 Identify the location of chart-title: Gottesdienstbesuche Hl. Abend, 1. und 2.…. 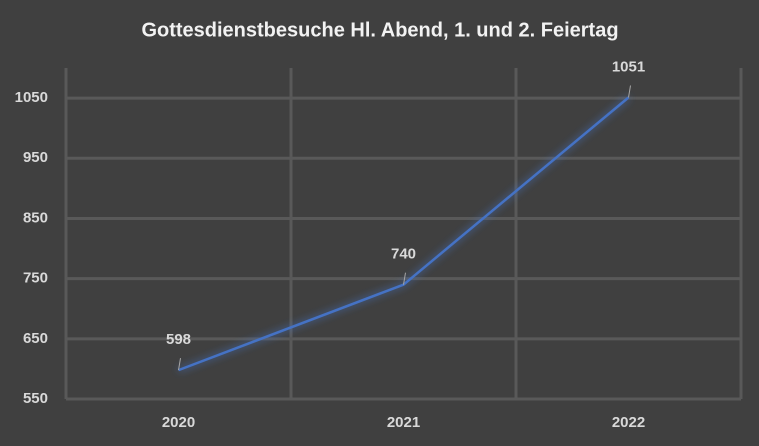
(379, 30).